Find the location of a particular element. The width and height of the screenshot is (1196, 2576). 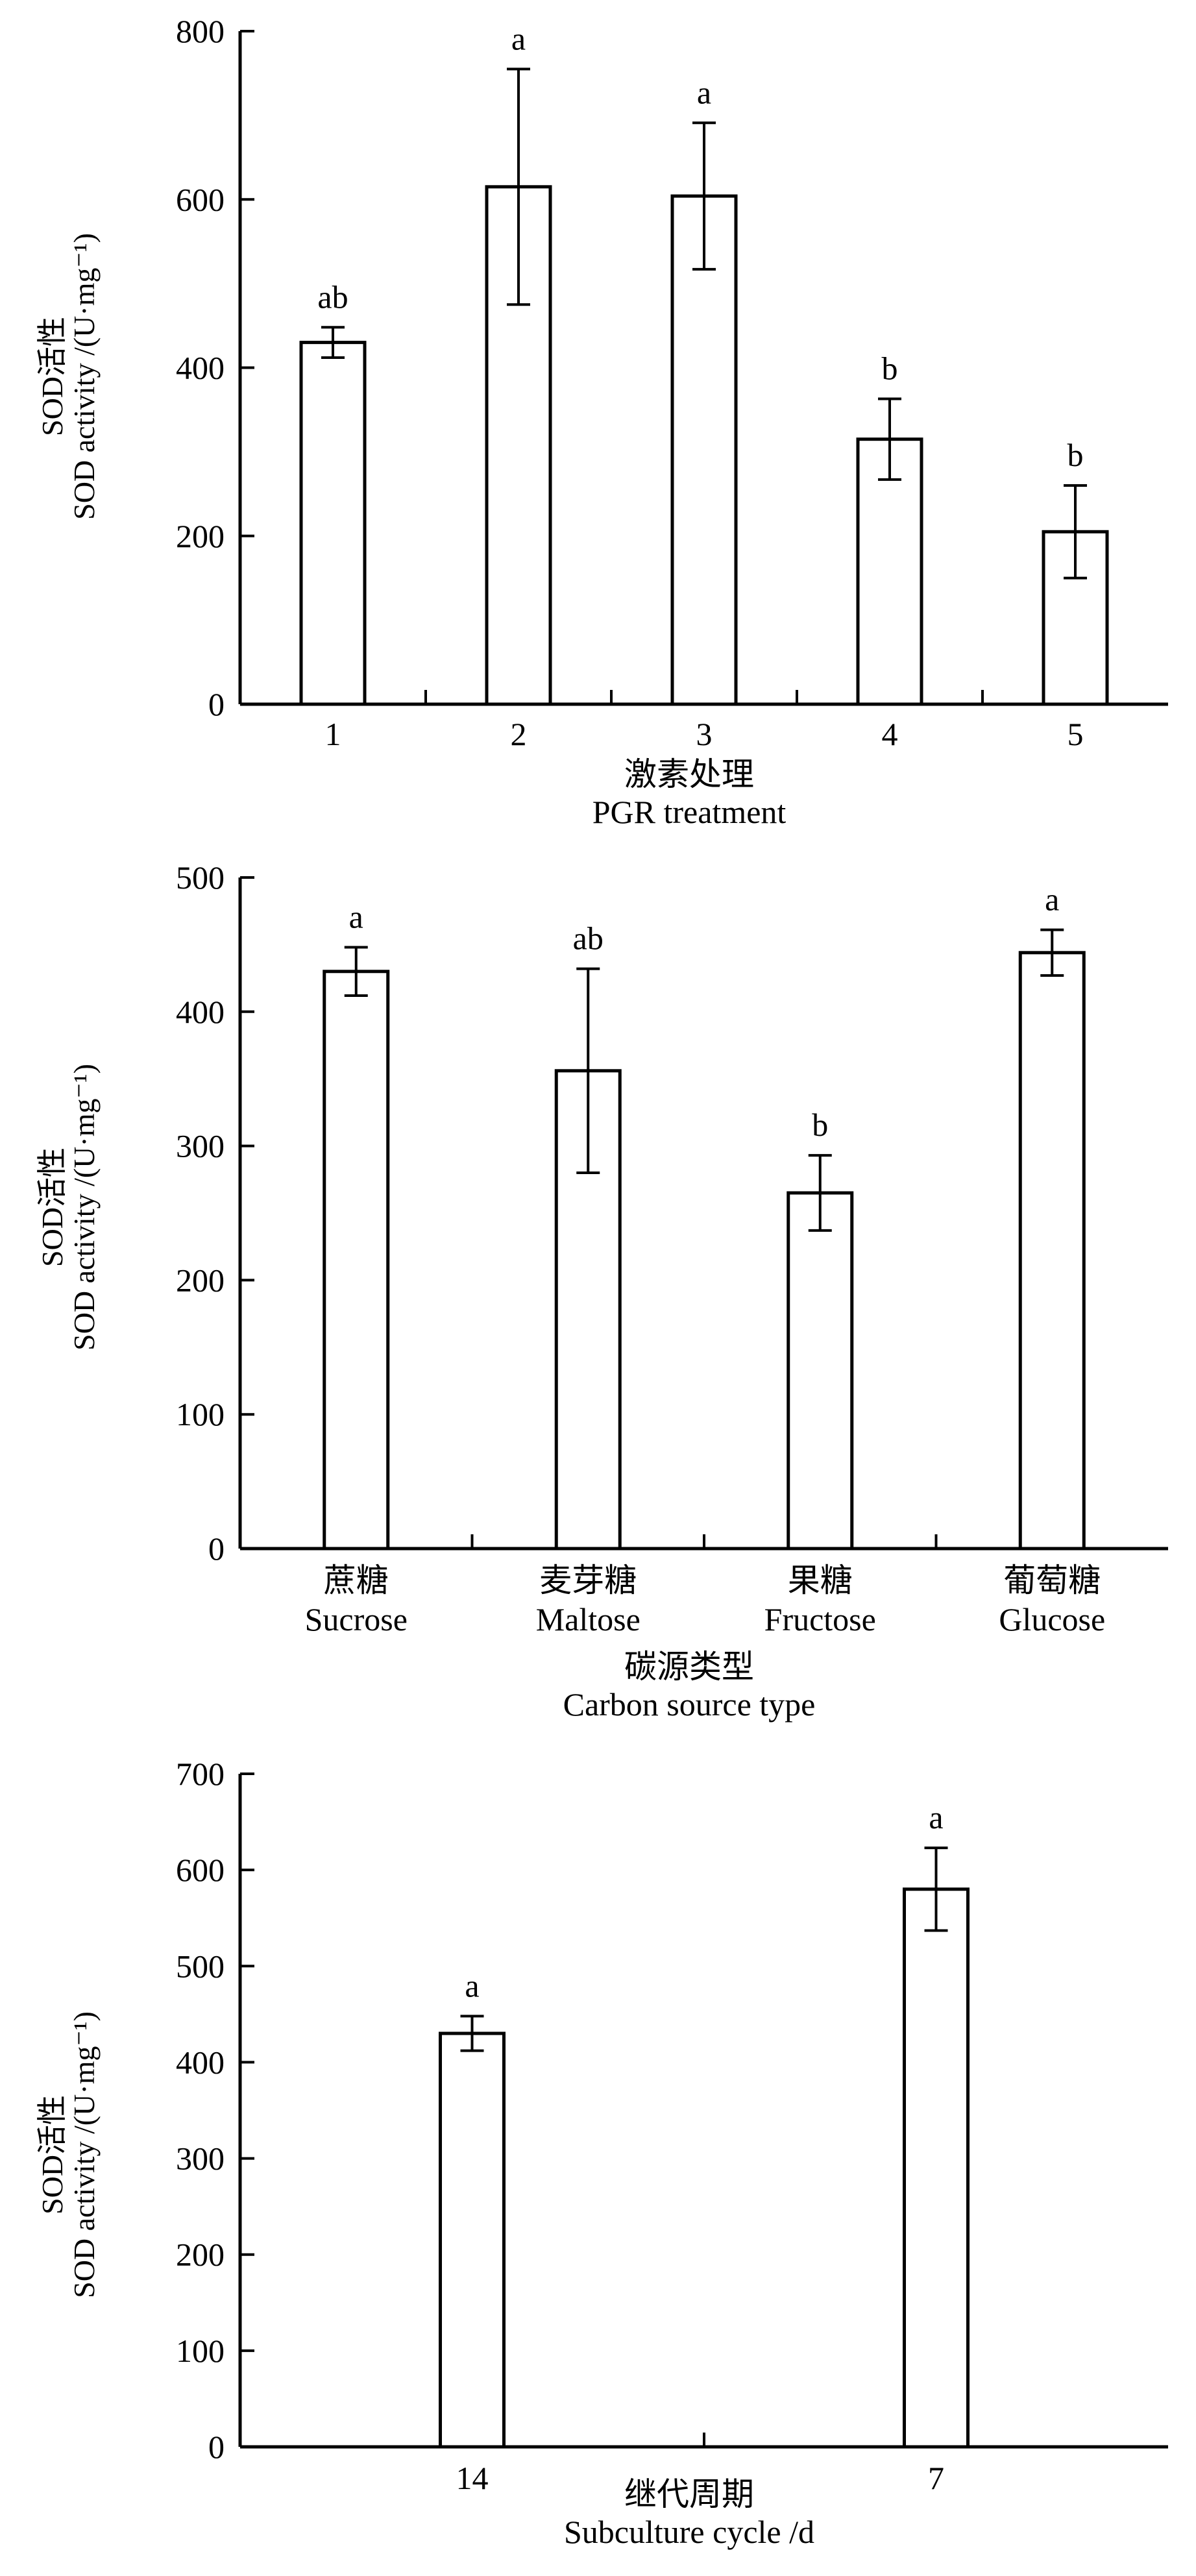

x-tick-label-en: Maltose is located at coordinates (588, 1619).